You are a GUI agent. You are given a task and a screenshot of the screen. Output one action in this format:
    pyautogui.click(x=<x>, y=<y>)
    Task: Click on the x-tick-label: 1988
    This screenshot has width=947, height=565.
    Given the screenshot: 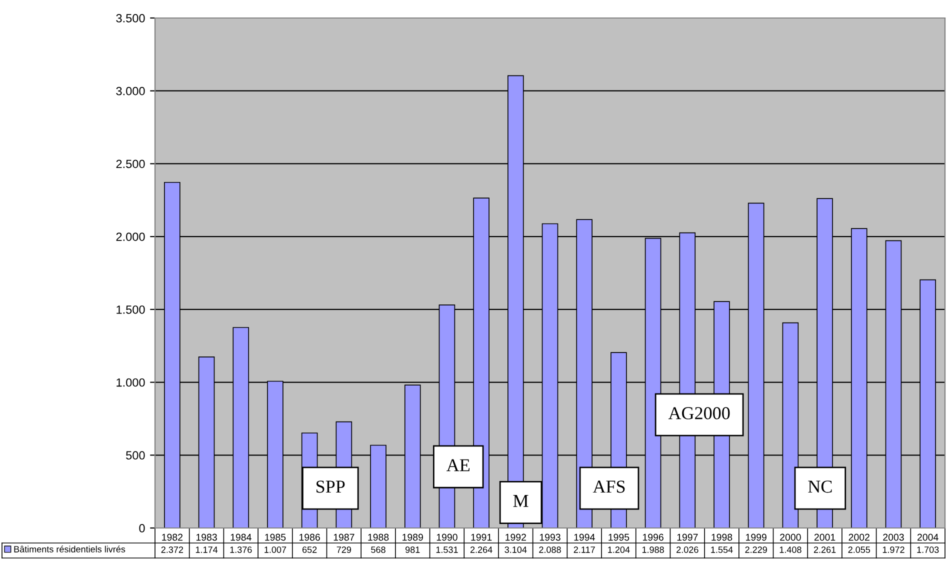 What is the action you would take?
    pyautogui.click(x=378, y=537)
    